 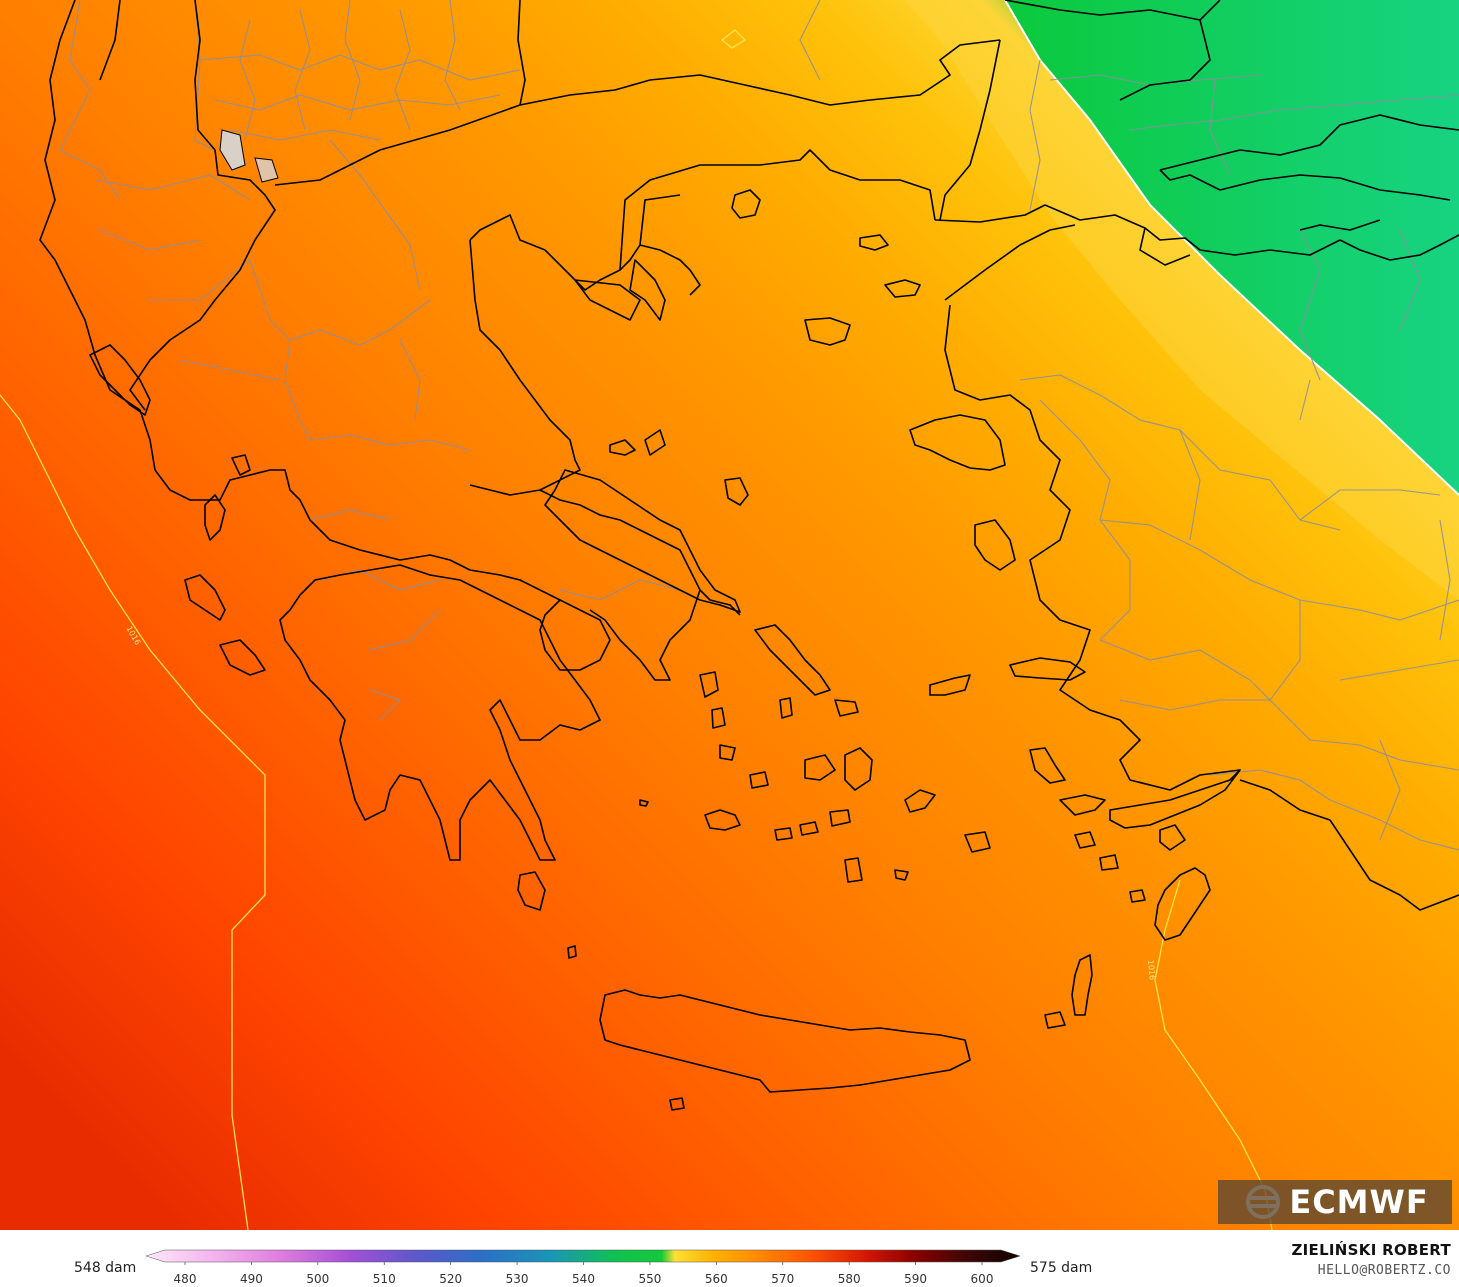 What do you see at coordinates (583, 1279) in the screenshot?
I see `legend-tick-label: 540` at bounding box center [583, 1279].